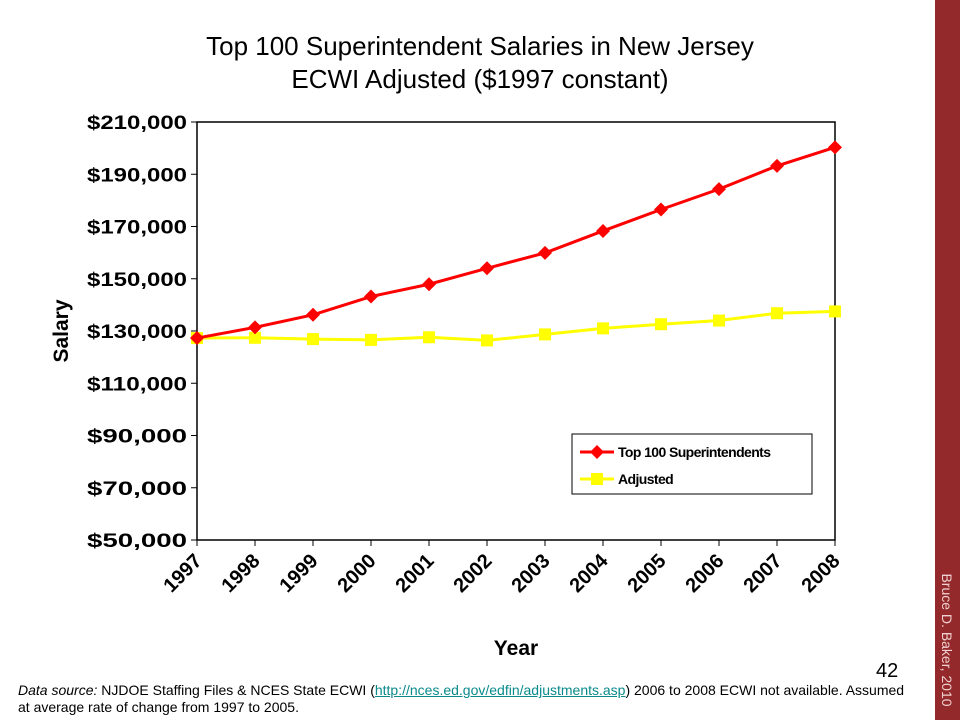 Image resolution: width=960 pixels, height=720 pixels. I want to click on series-line-adjusted, so click(516, 325).